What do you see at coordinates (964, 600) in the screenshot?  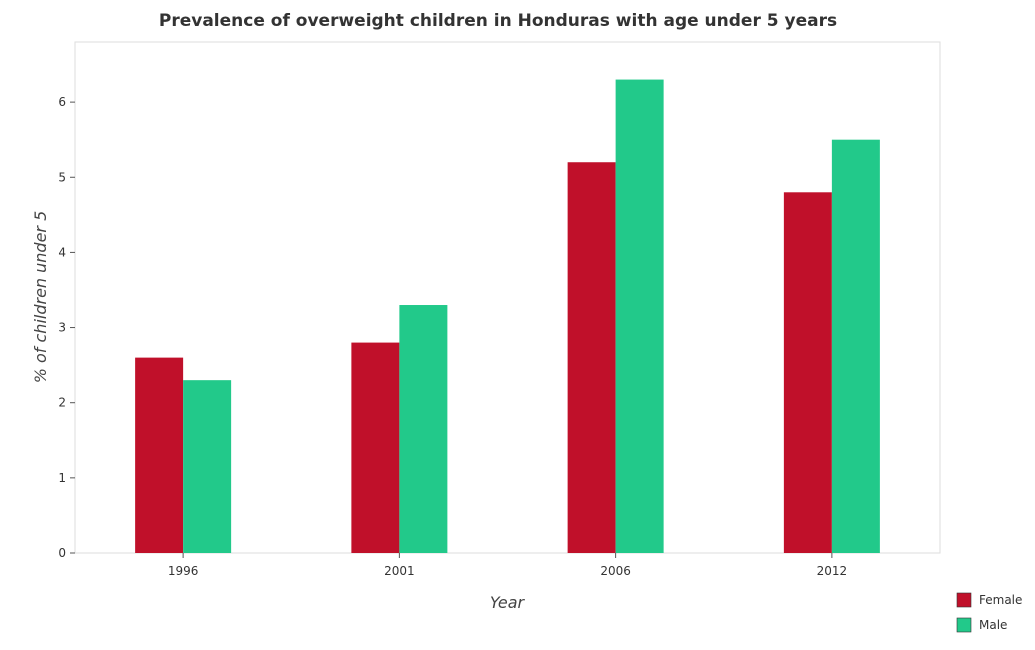 I see `legend-swatch-female` at bounding box center [964, 600].